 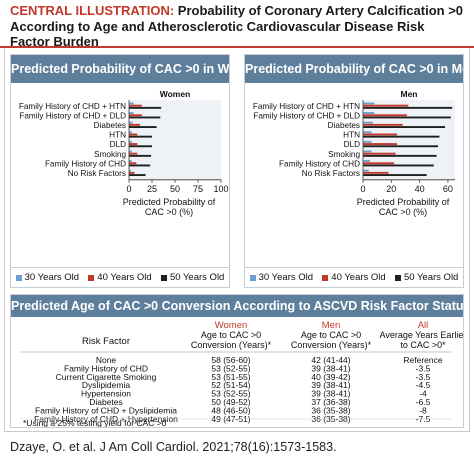 I want to click on legend-item-40: 40 Years Old, so click(x=120, y=277).